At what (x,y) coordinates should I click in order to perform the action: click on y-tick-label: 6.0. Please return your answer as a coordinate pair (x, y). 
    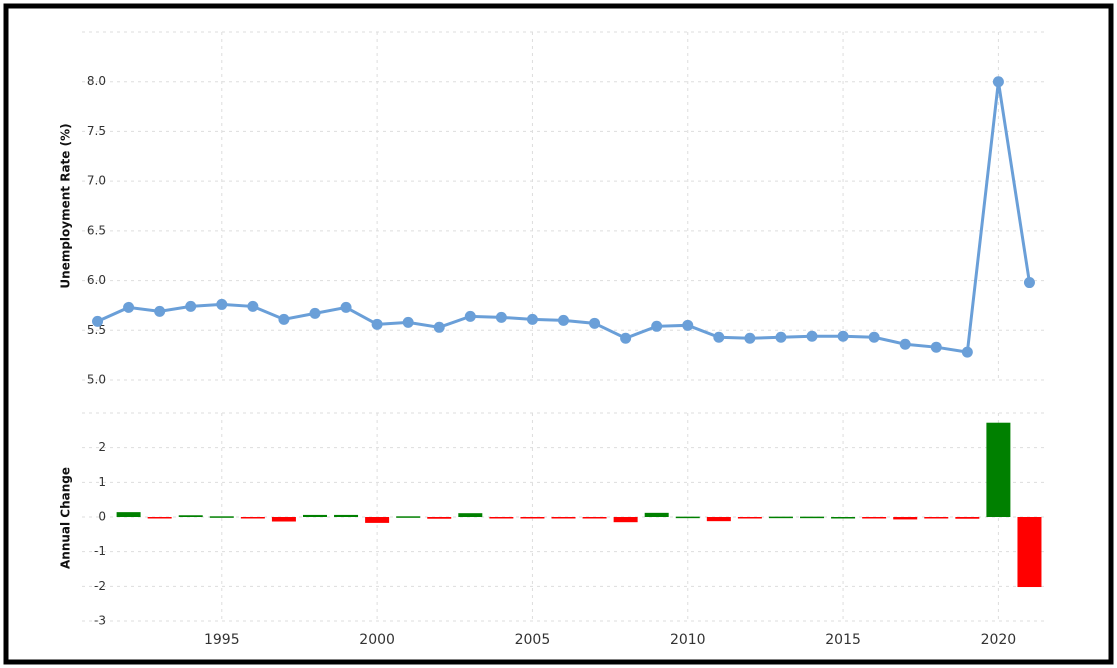
    Looking at the image, I should click on (96, 280).